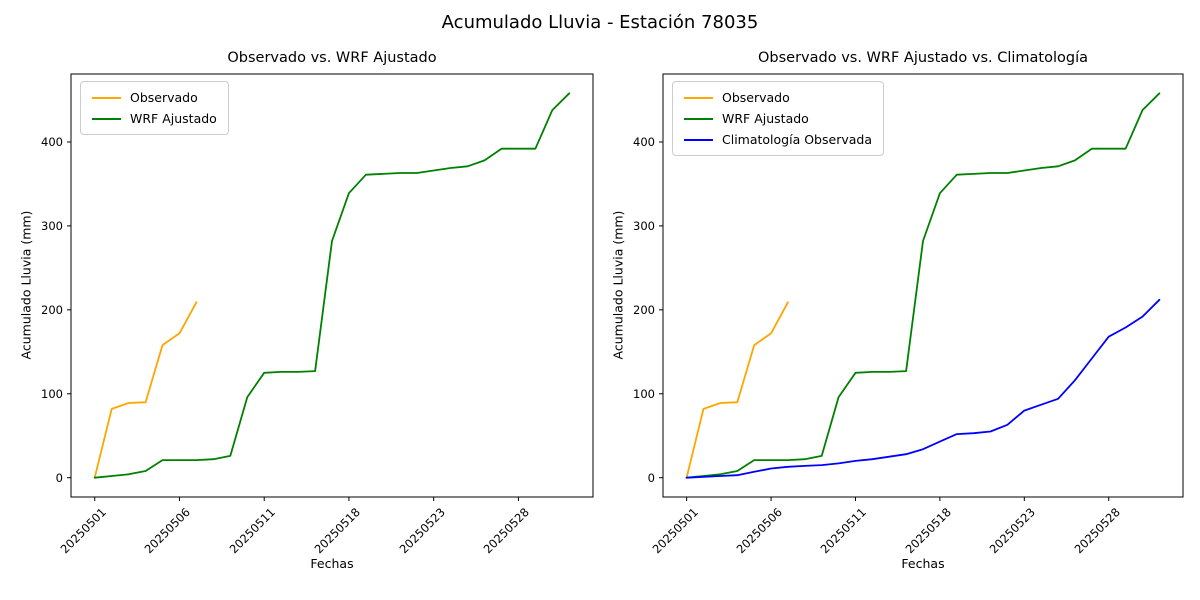 The height and width of the screenshot is (600, 1200). Describe the element at coordinates (332, 563) in the screenshot. I see `left-x-axis-label: Fechas` at that location.